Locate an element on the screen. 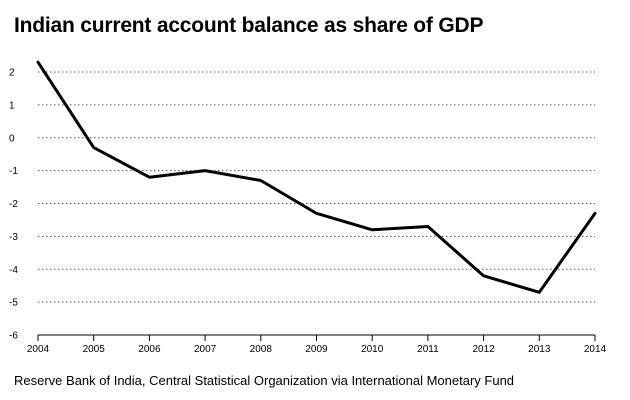  x-tick-label: 2004 is located at coordinates (38, 349).